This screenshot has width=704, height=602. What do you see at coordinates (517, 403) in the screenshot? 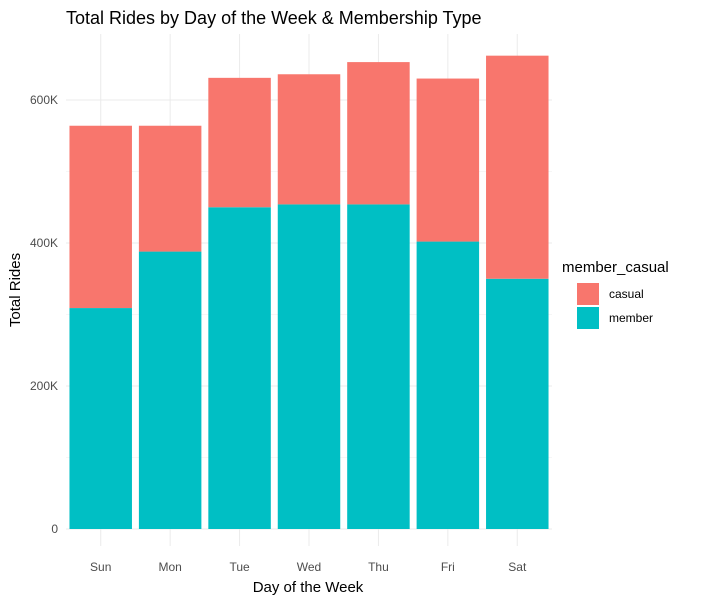
I see `bar-member-sat` at bounding box center [517, 403].